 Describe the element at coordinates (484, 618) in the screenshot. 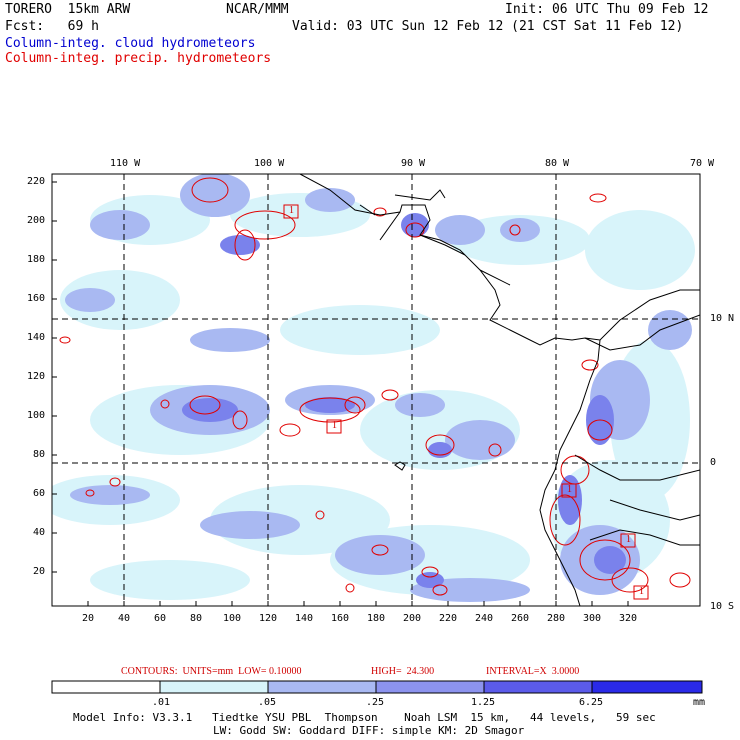

I see `x-tick-label: 240` at that location.